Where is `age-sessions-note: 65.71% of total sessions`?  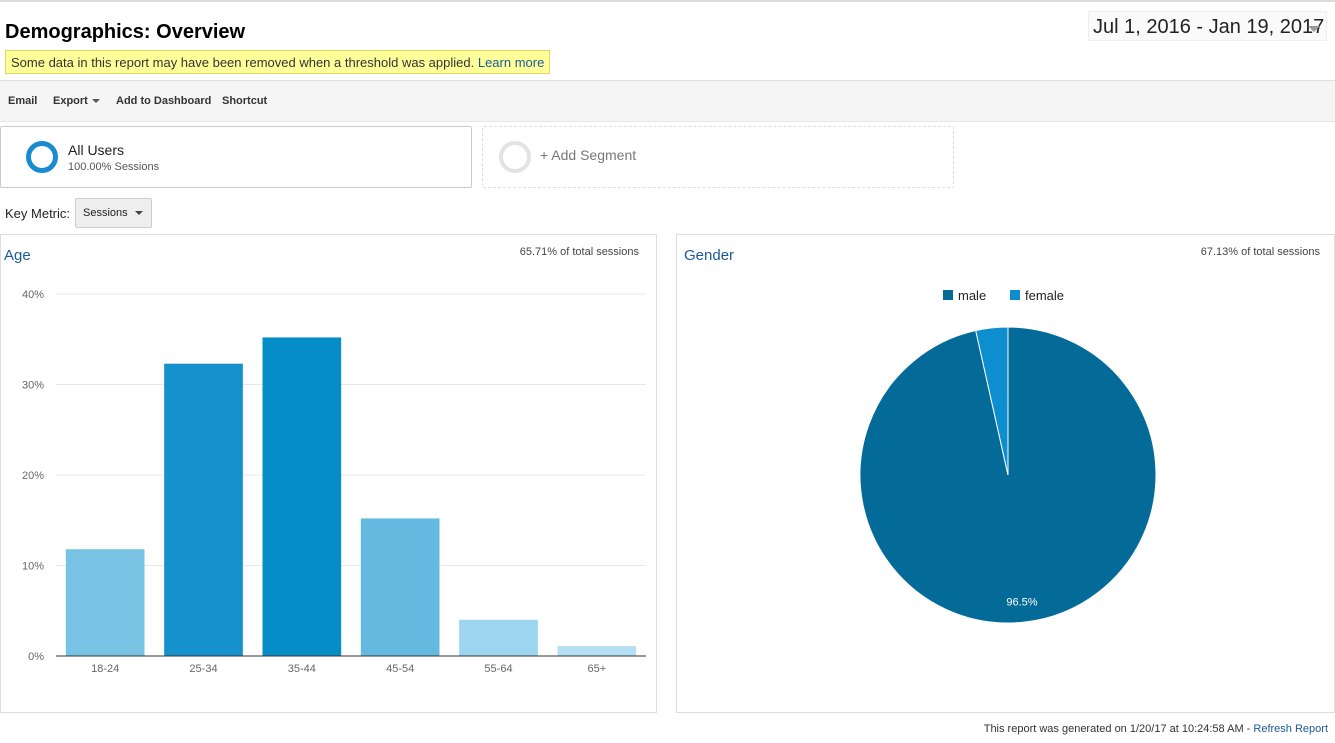
age-sessions-note: 65.71% of total sessions is located at coordinates (579, 252).